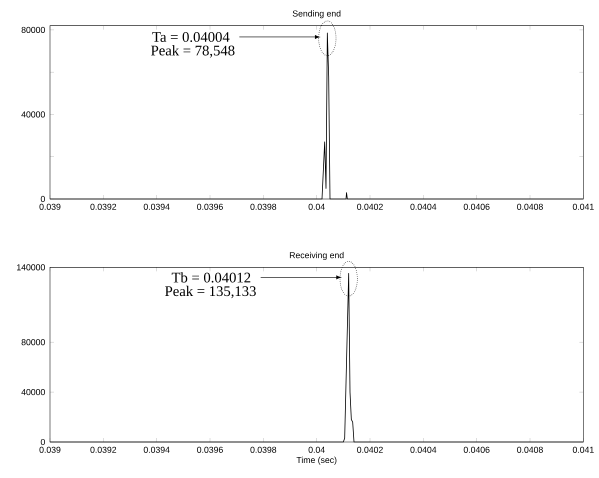 This screenshot has width=599, height=478. What do you see at coordinates (316, 460) in the screenshot?
I see `x-axis-title: Time (sec)` at bounding box center [316, 460].